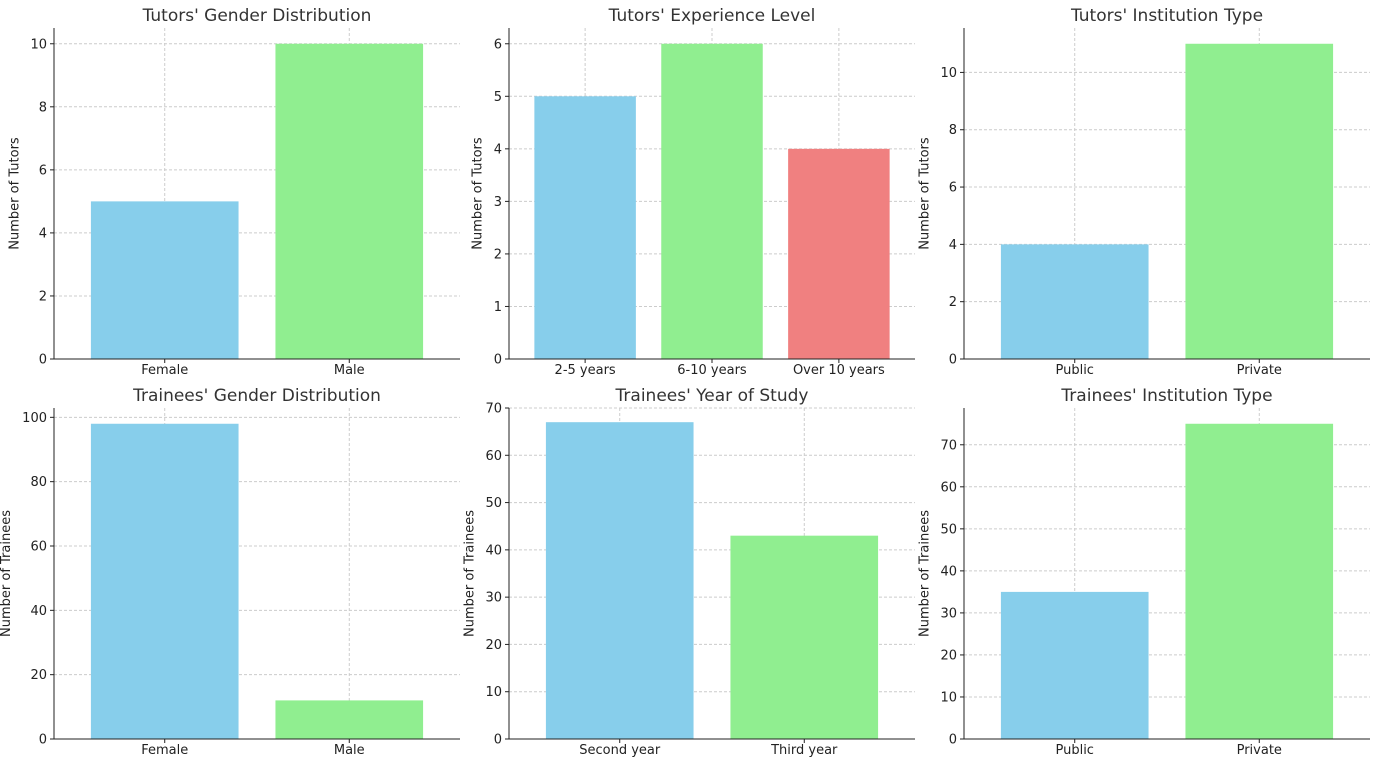 The height and width of the screenshot is (763, 1379). I want to click on y-tick-label: 80, so click(38, 482).